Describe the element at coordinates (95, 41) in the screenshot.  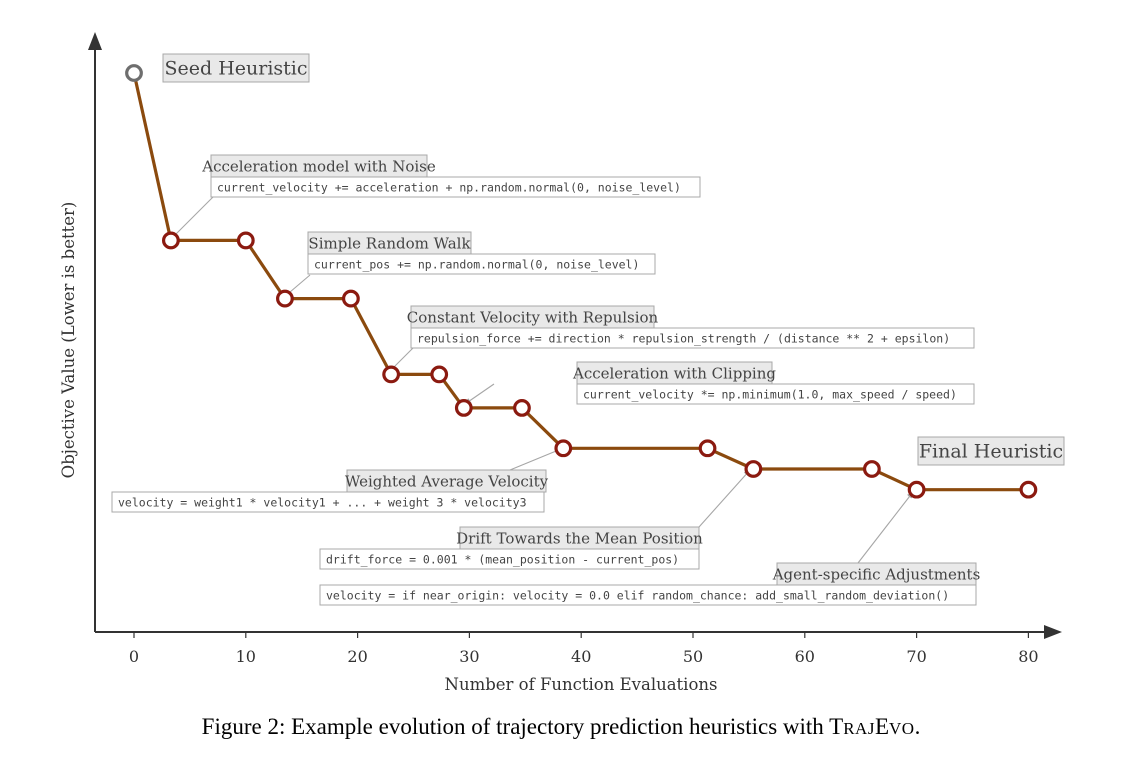
I see `y-axis-arrow` at that location.